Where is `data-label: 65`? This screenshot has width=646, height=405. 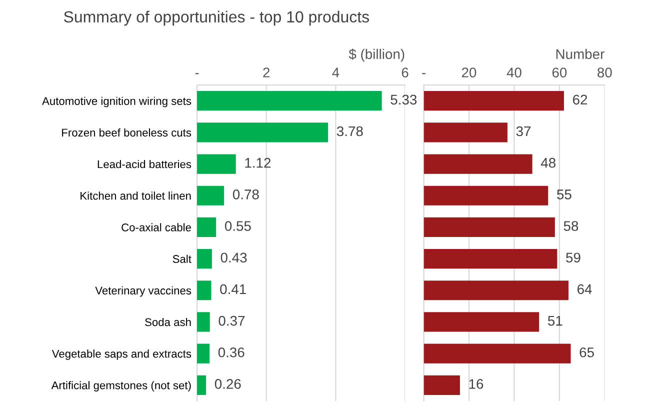 data-label: 65 is located at coordinates (587, 352).